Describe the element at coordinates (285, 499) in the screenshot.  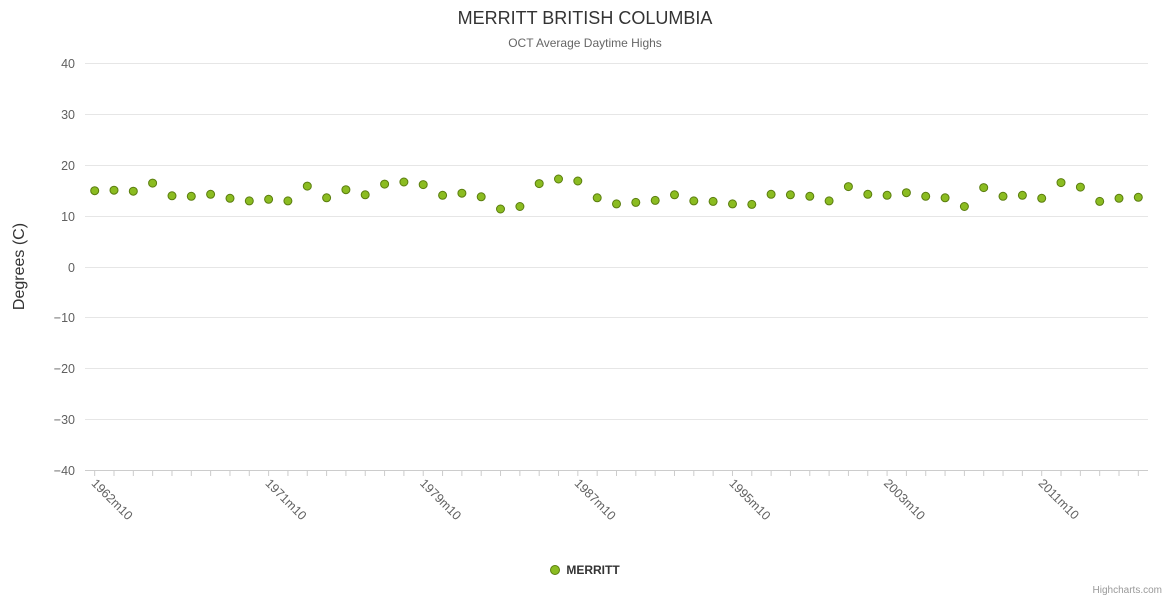
I see `x-tick-label: 1971m10` at that location.